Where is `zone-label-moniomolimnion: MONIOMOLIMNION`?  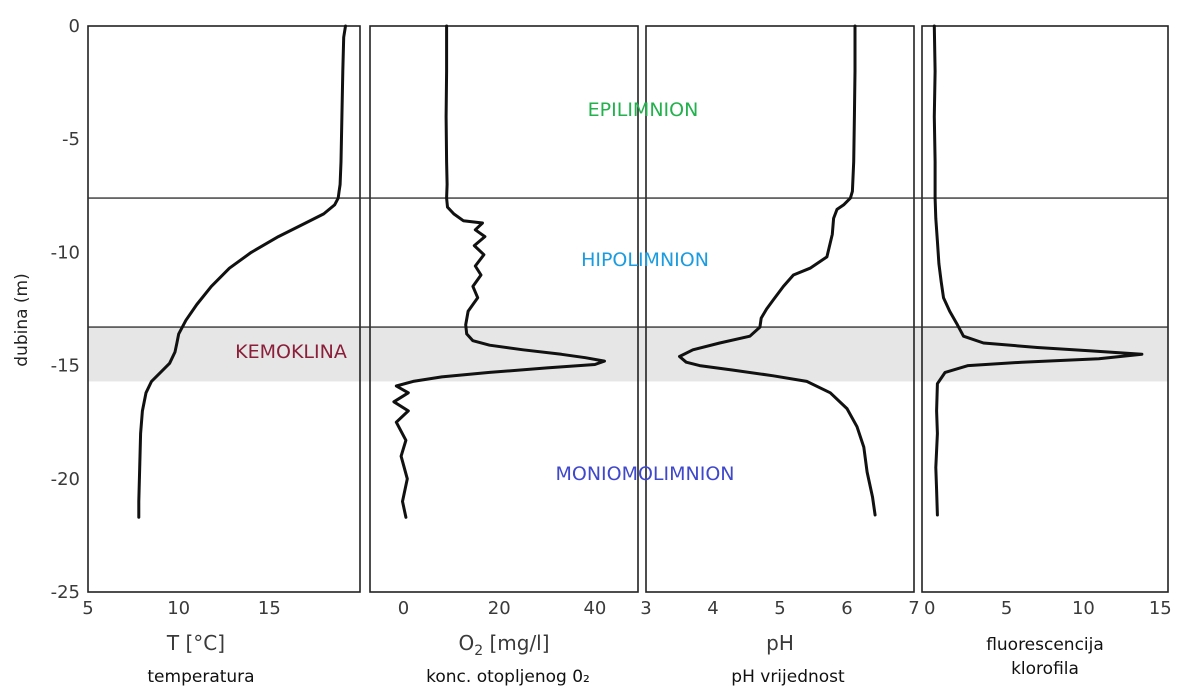
zone-label-moniomolimnion: MONIOMOLIMNION is located at coordinates (644, 474).